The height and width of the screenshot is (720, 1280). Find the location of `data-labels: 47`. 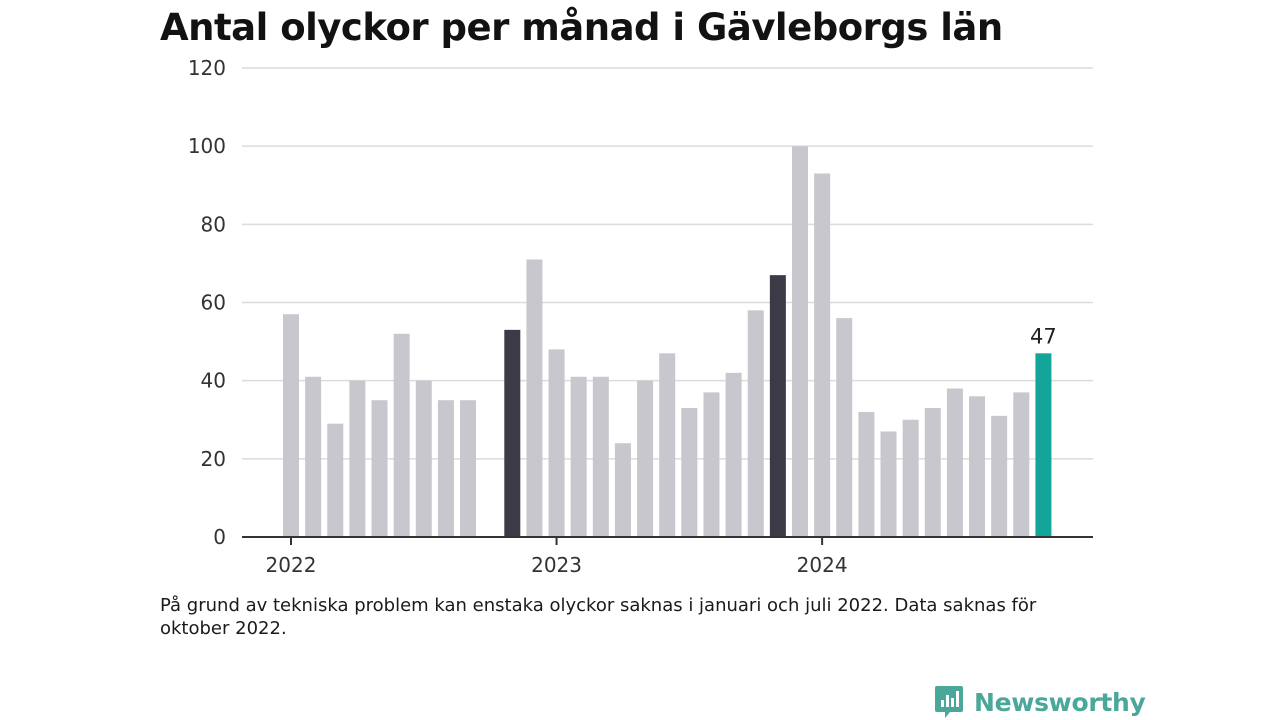

data-labels: 47 is located at coordinates (1043, 336).